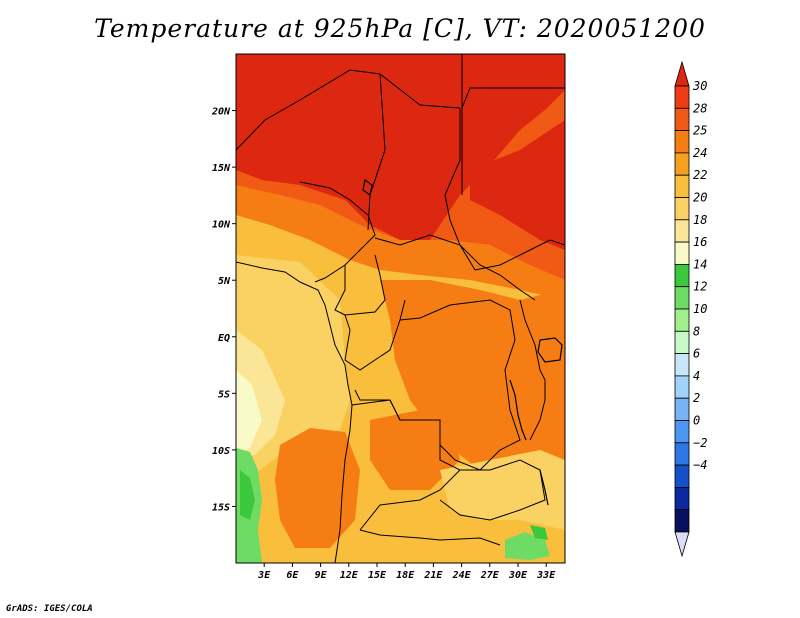 The width and height of the screenshot is (800, 618). I want to click on lake-tanganyika, so click(518, 410).